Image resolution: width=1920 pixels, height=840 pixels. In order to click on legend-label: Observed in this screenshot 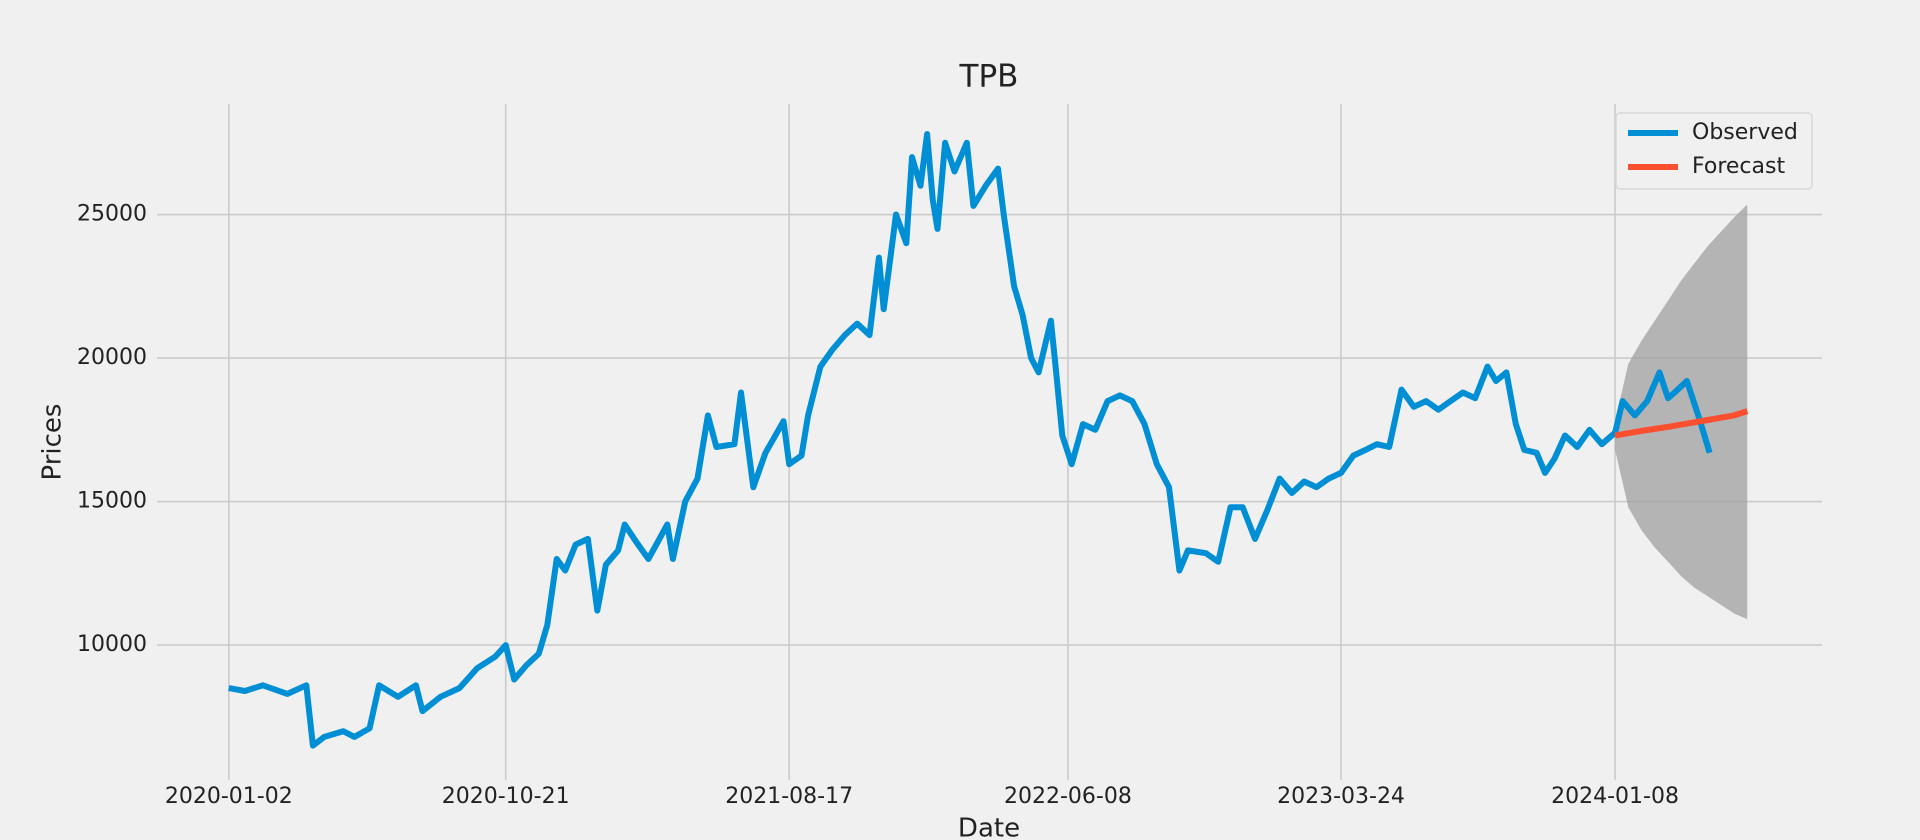, I will do `click(1745, 132)`.